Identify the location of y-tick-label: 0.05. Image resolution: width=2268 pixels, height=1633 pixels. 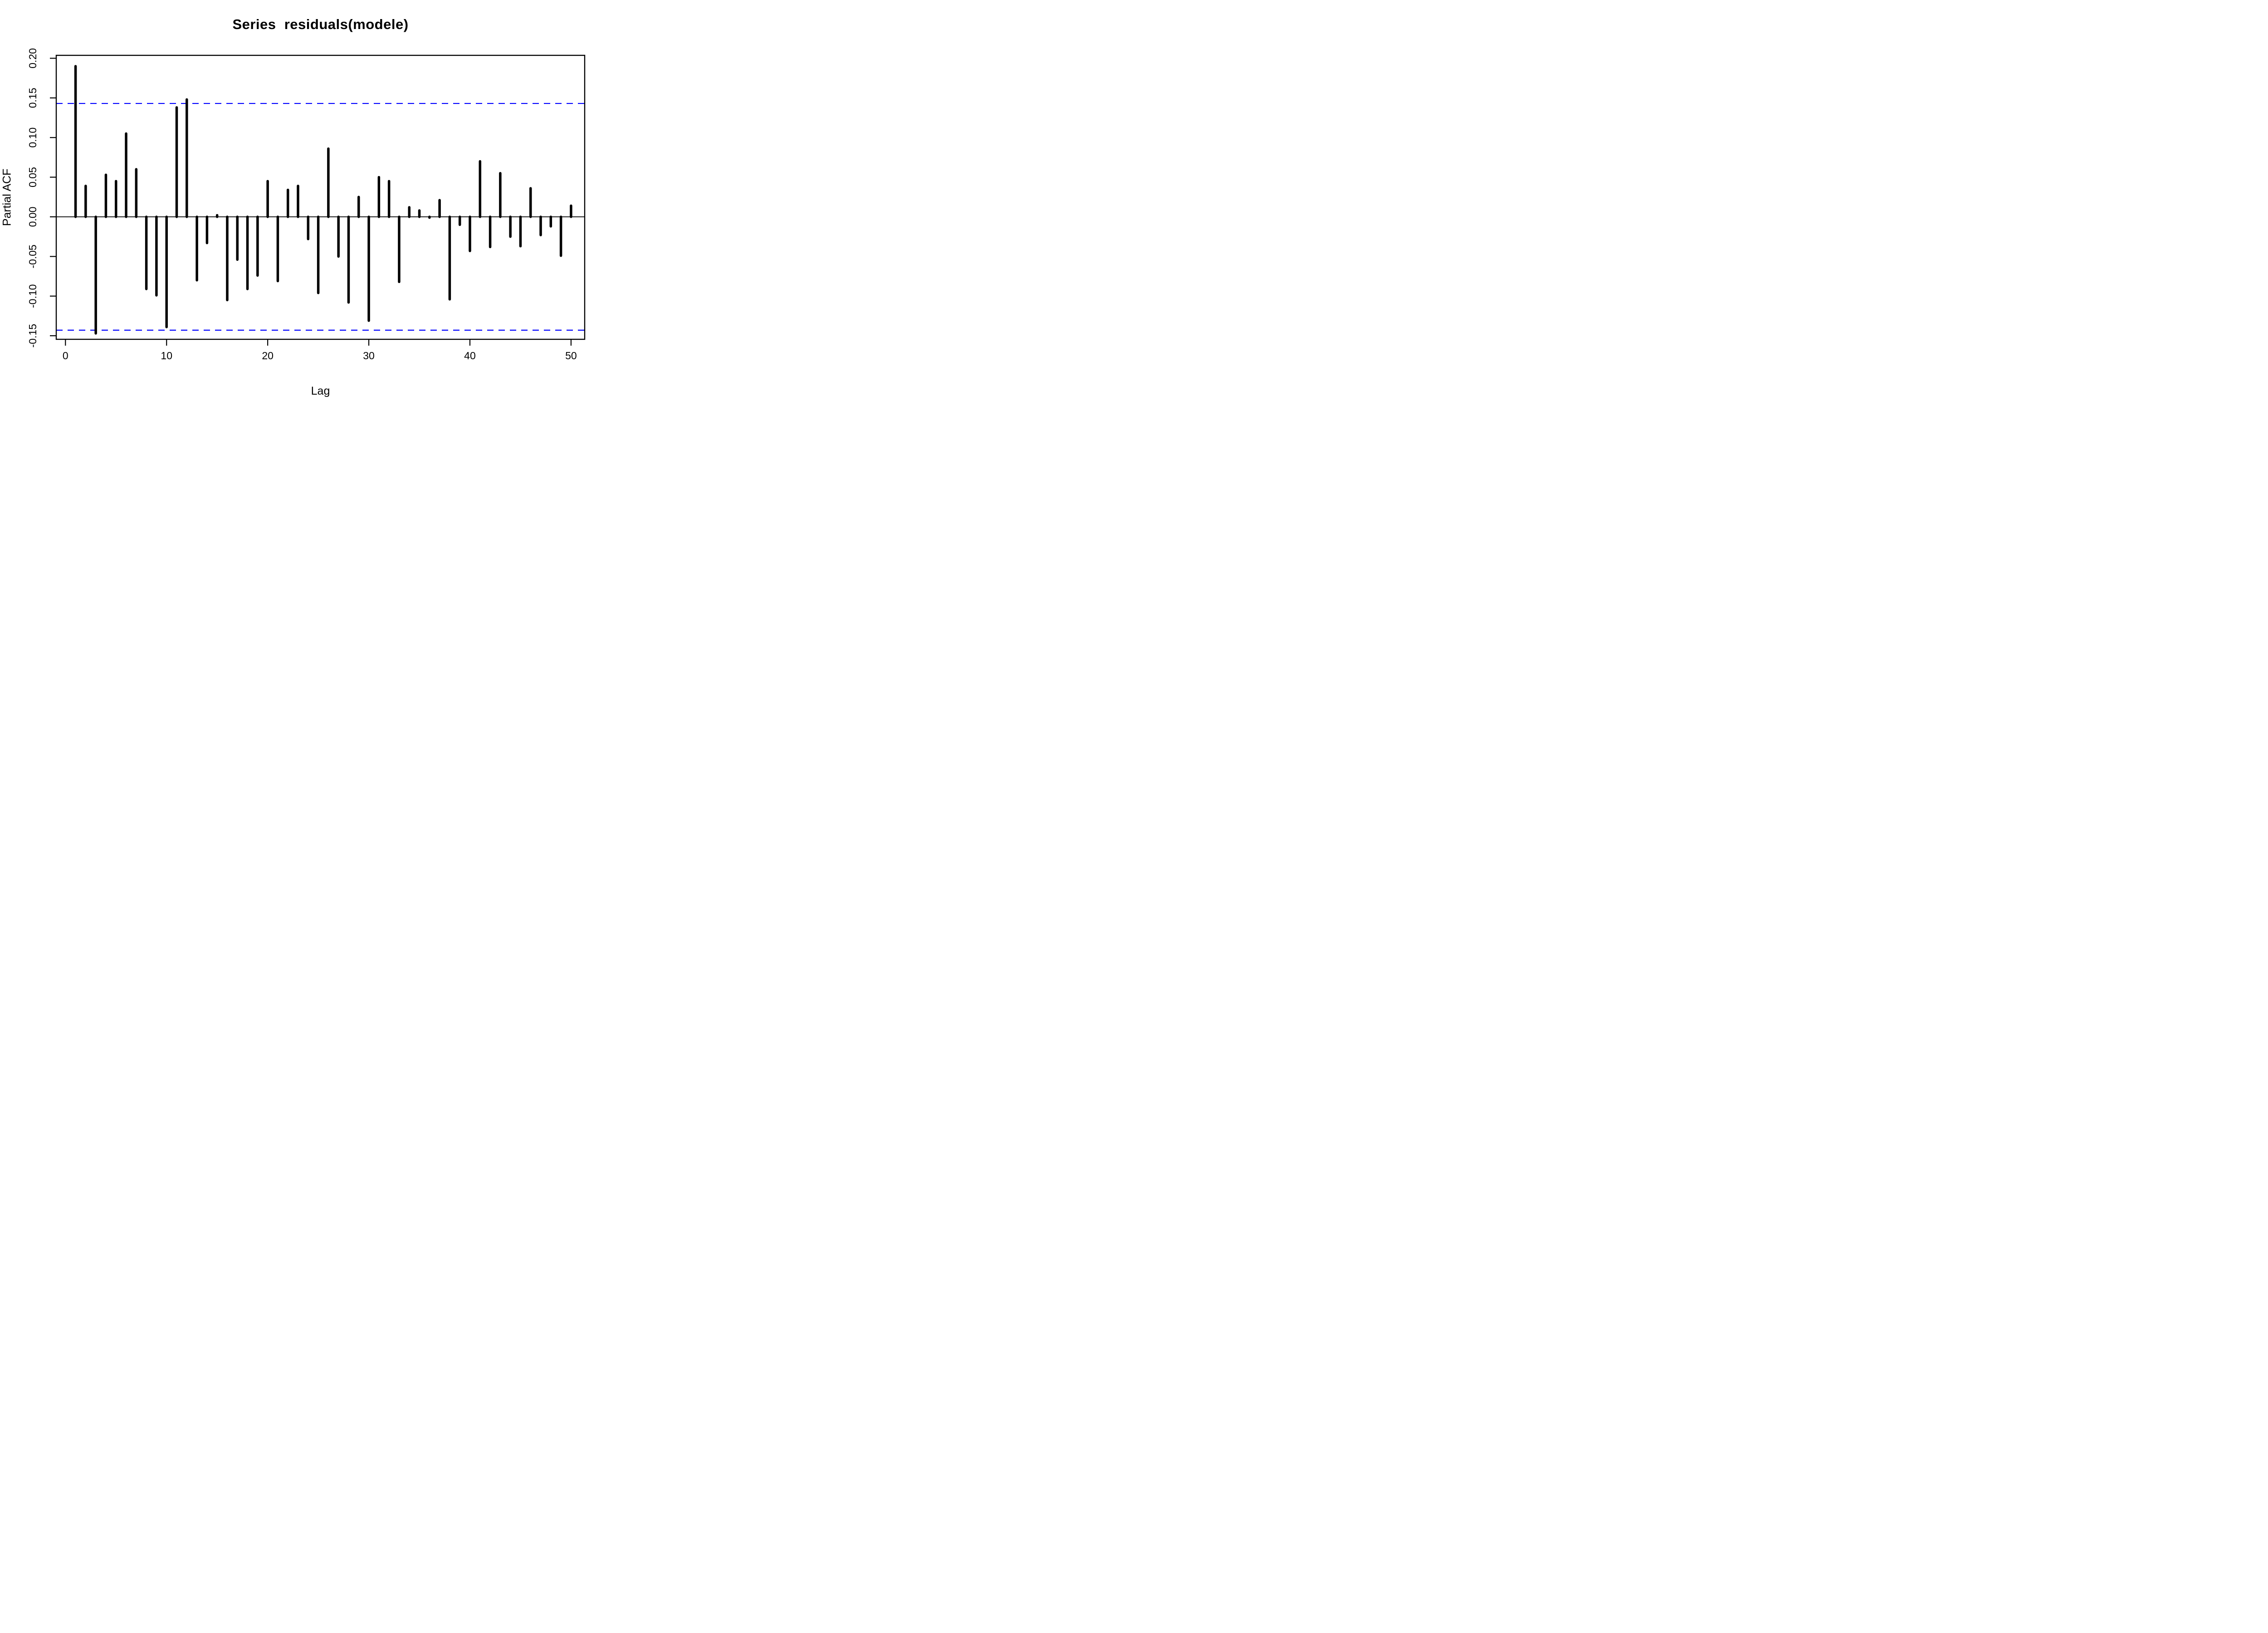
(33, 177).